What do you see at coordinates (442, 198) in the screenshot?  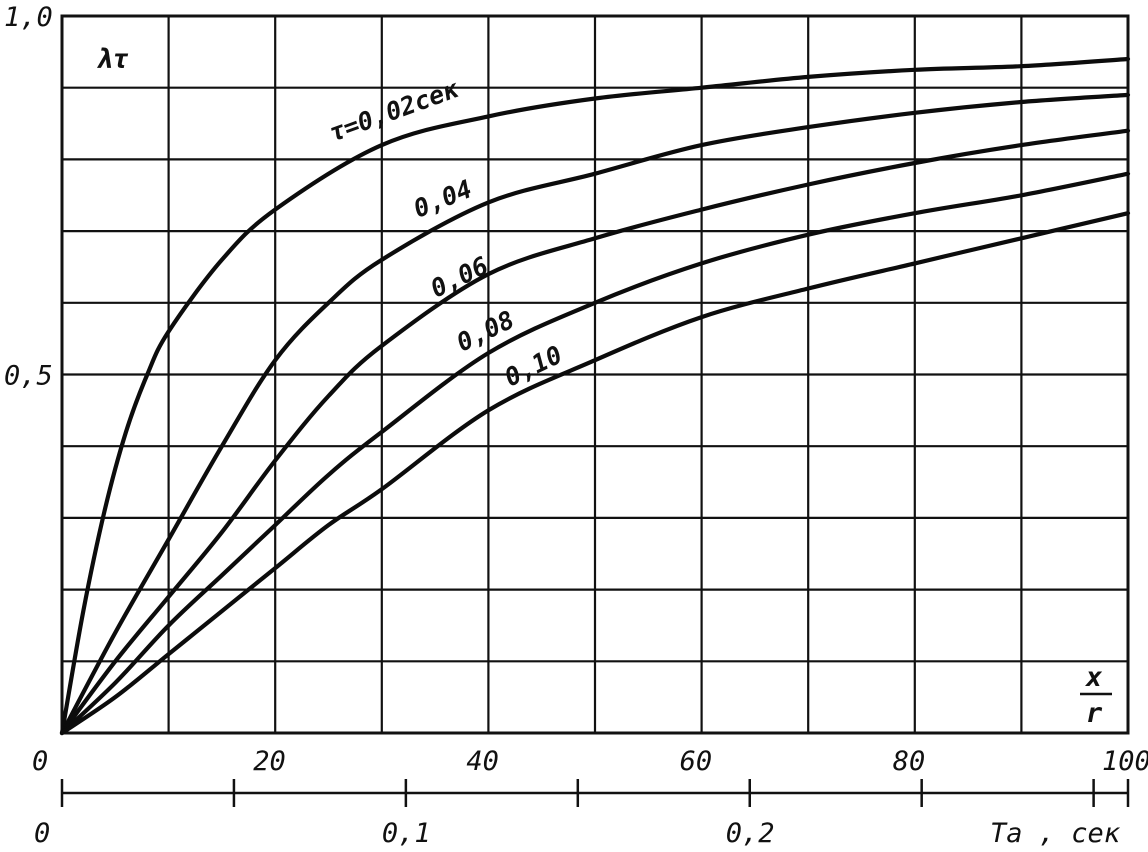 I see `curve-label-1: 0,04` at bounding box center [442, 198].